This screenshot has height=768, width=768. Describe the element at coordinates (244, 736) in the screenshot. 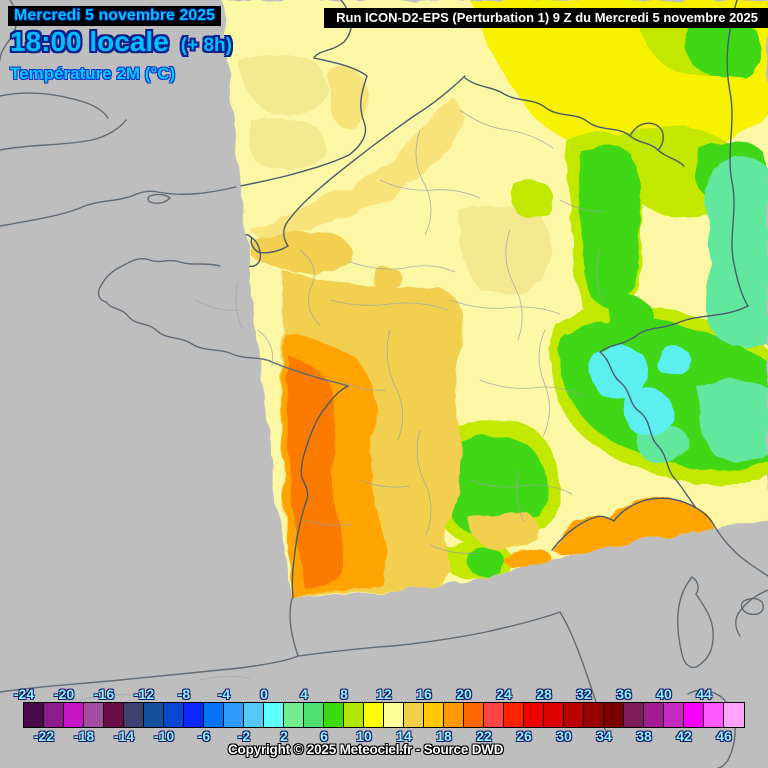

I see `legend-label: -2` at that location.